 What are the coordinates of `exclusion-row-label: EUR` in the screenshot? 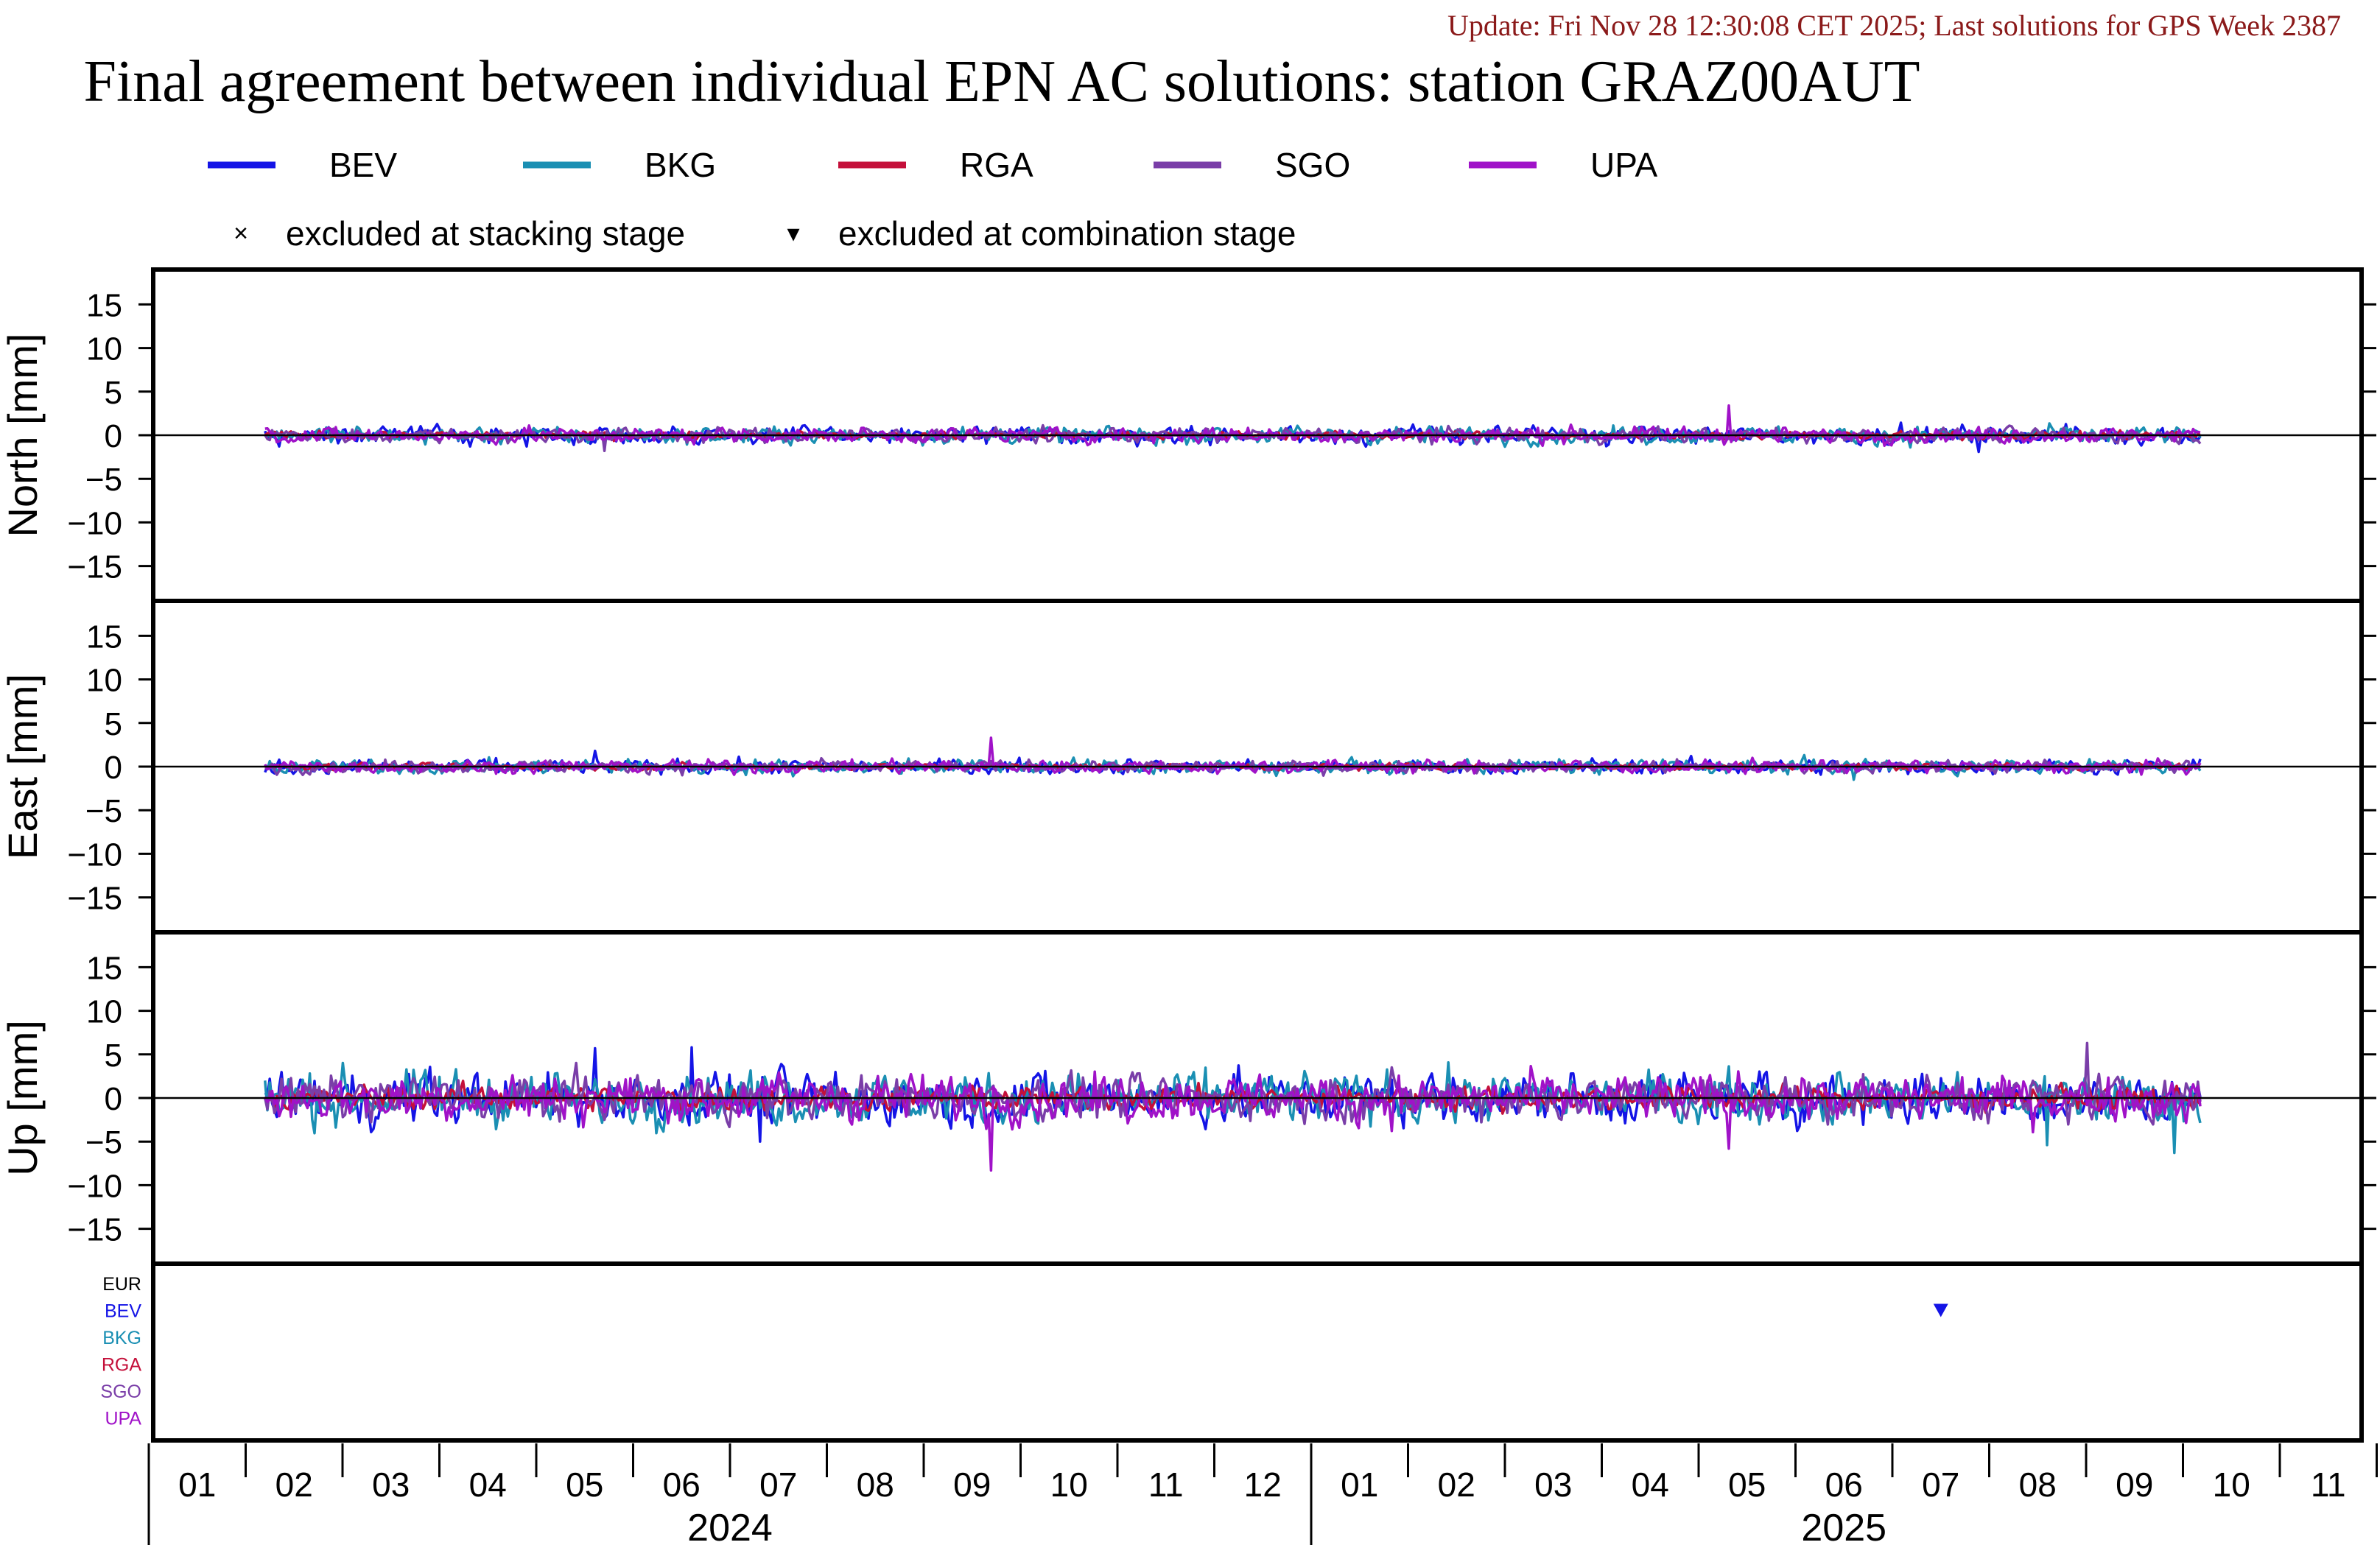 It's located at (121, 1284).